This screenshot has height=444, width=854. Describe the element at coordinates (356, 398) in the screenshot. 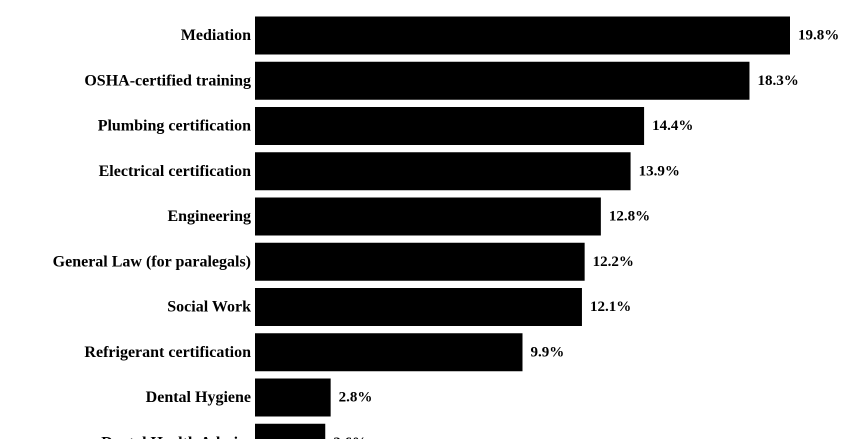

I see `value-label: 2.8%` at that location.